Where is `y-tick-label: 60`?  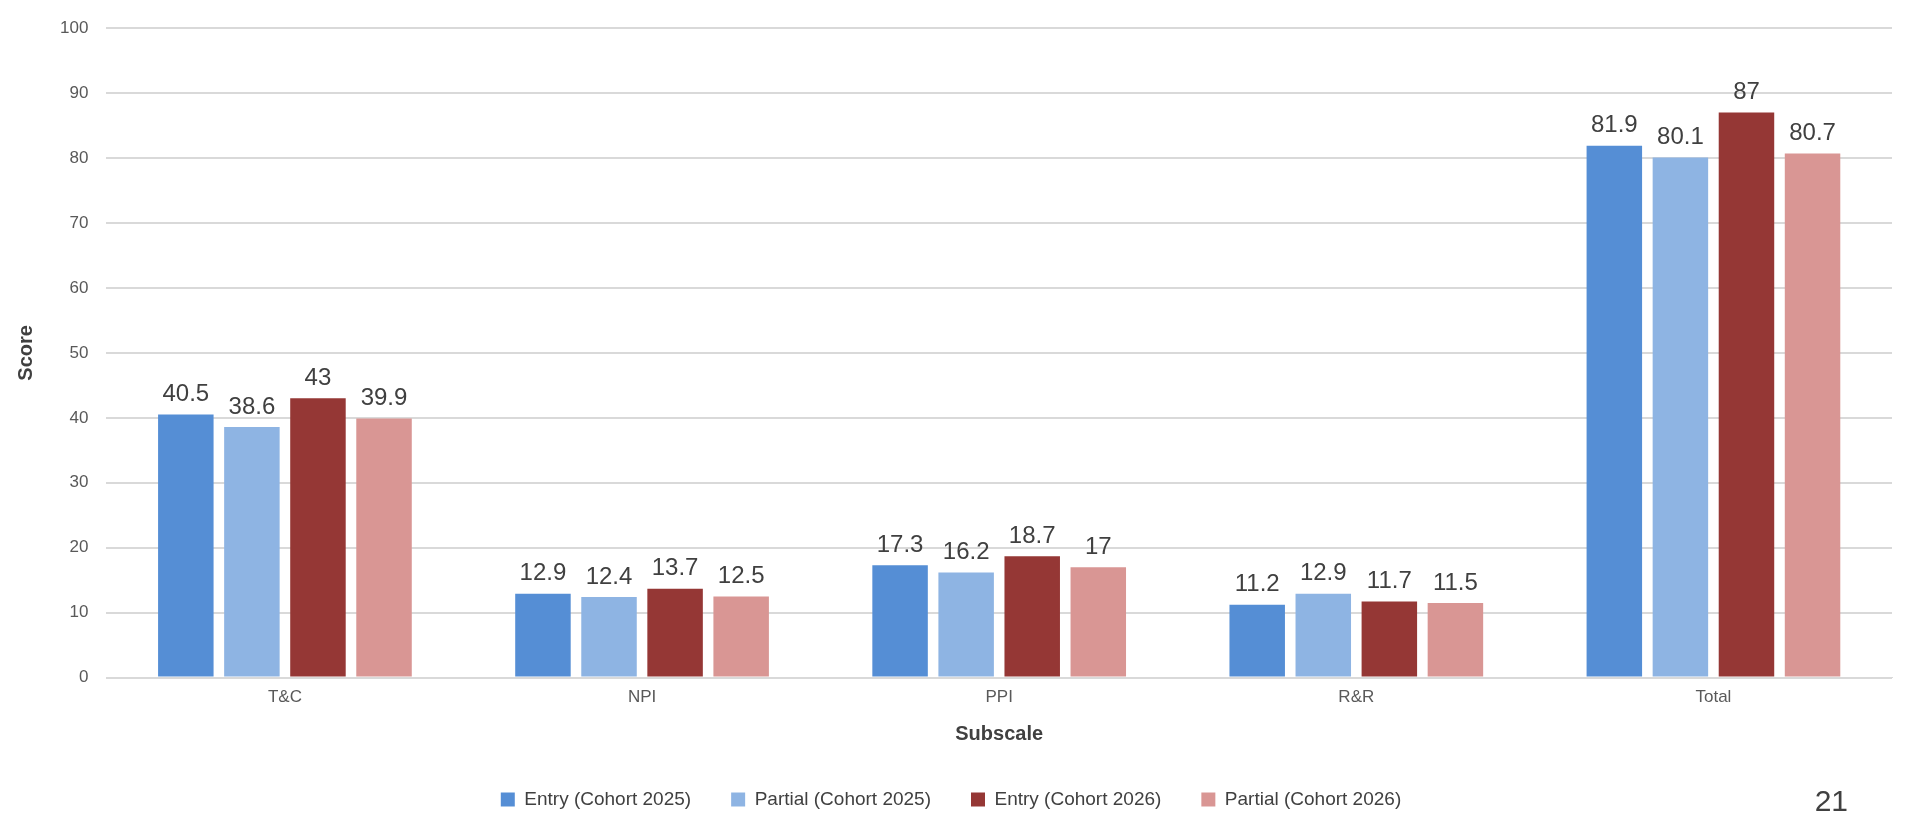 y-tick-label: 60 is located at coordinates (79, 287).